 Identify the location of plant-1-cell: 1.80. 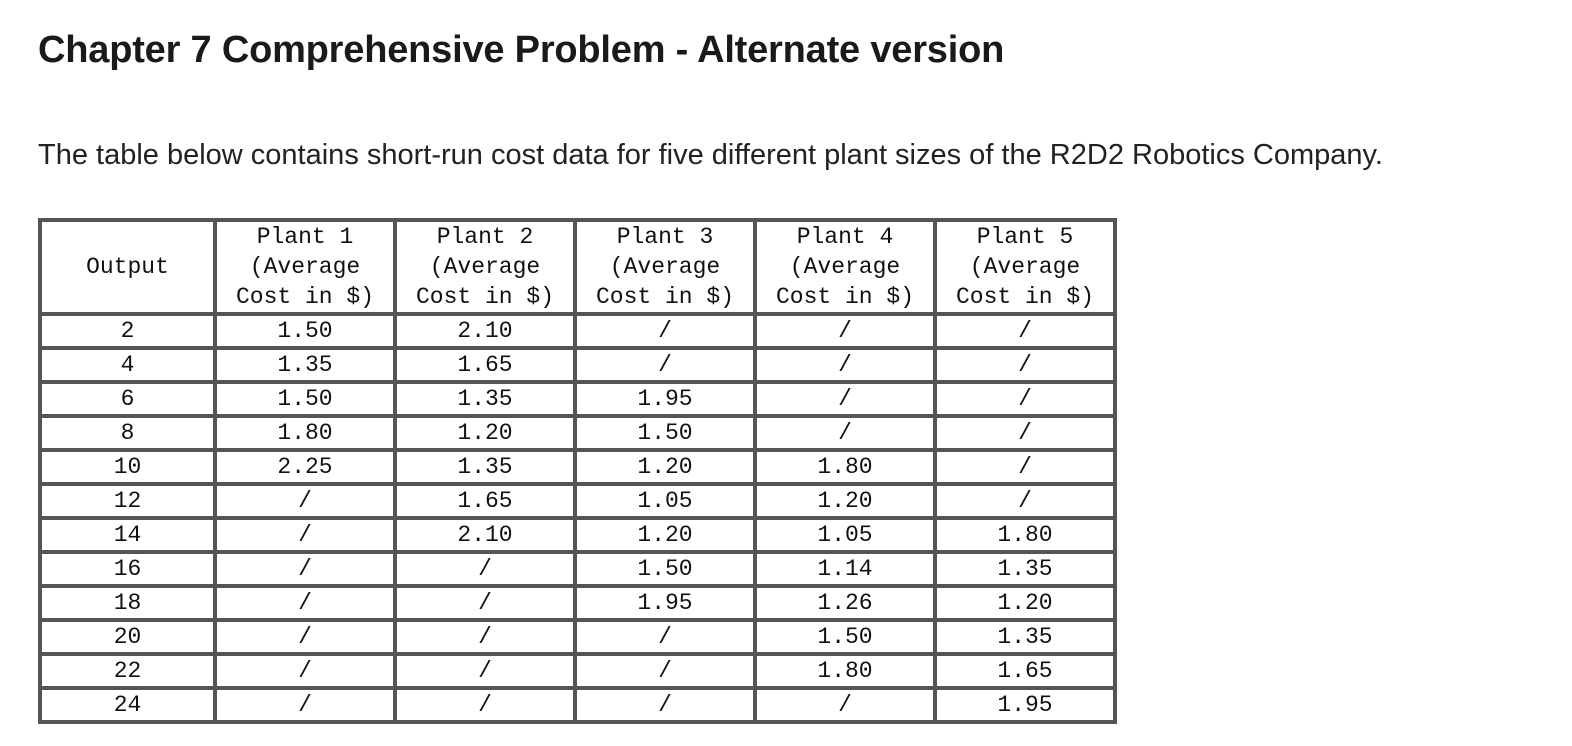
(305, 433).